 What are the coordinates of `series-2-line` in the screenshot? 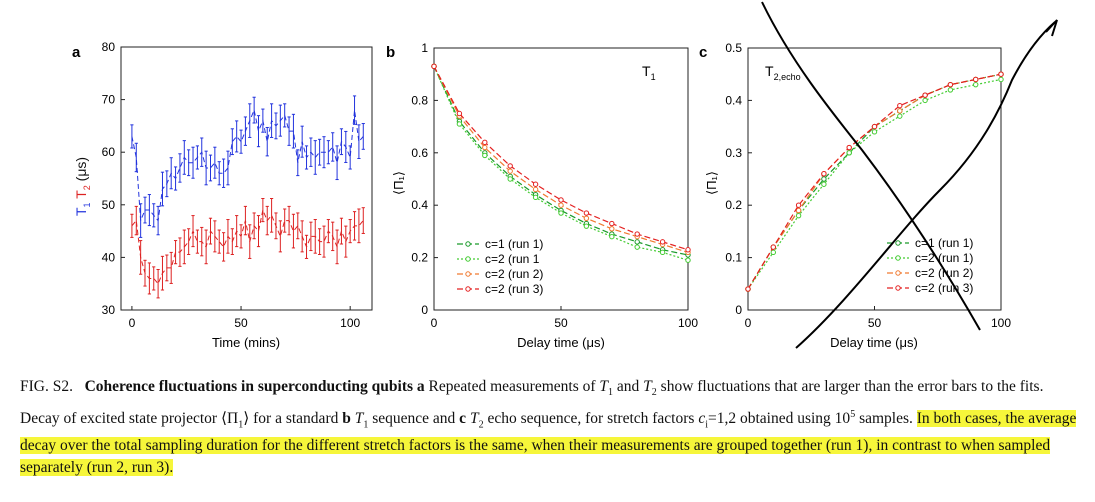 It's located at (561, 159).